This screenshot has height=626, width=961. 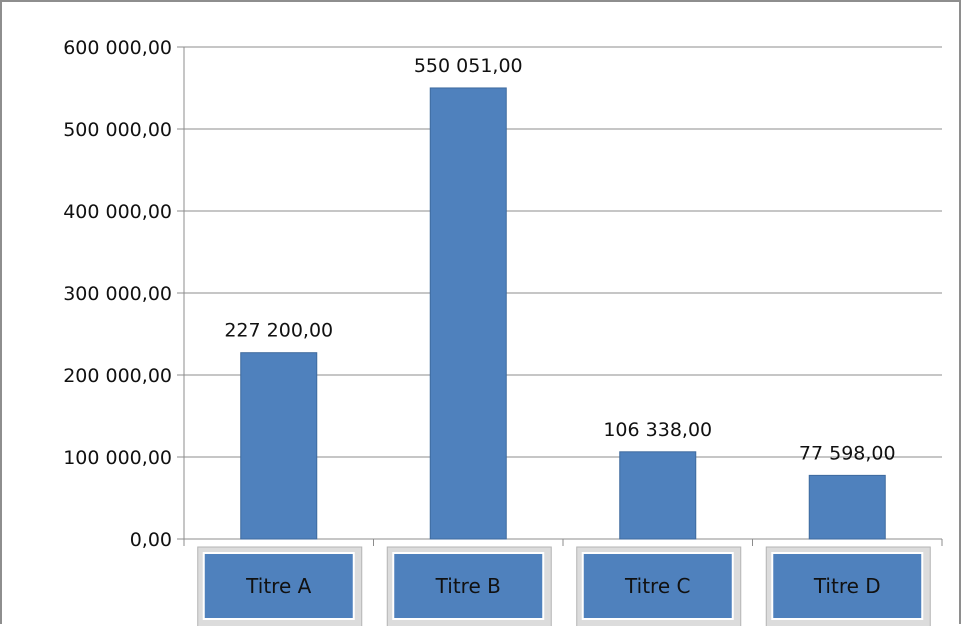 What do you see at coordinates (117, 212) in the screenshot?
I see `y-tick-label: 400 000,00` at bounding box center [117, 212].